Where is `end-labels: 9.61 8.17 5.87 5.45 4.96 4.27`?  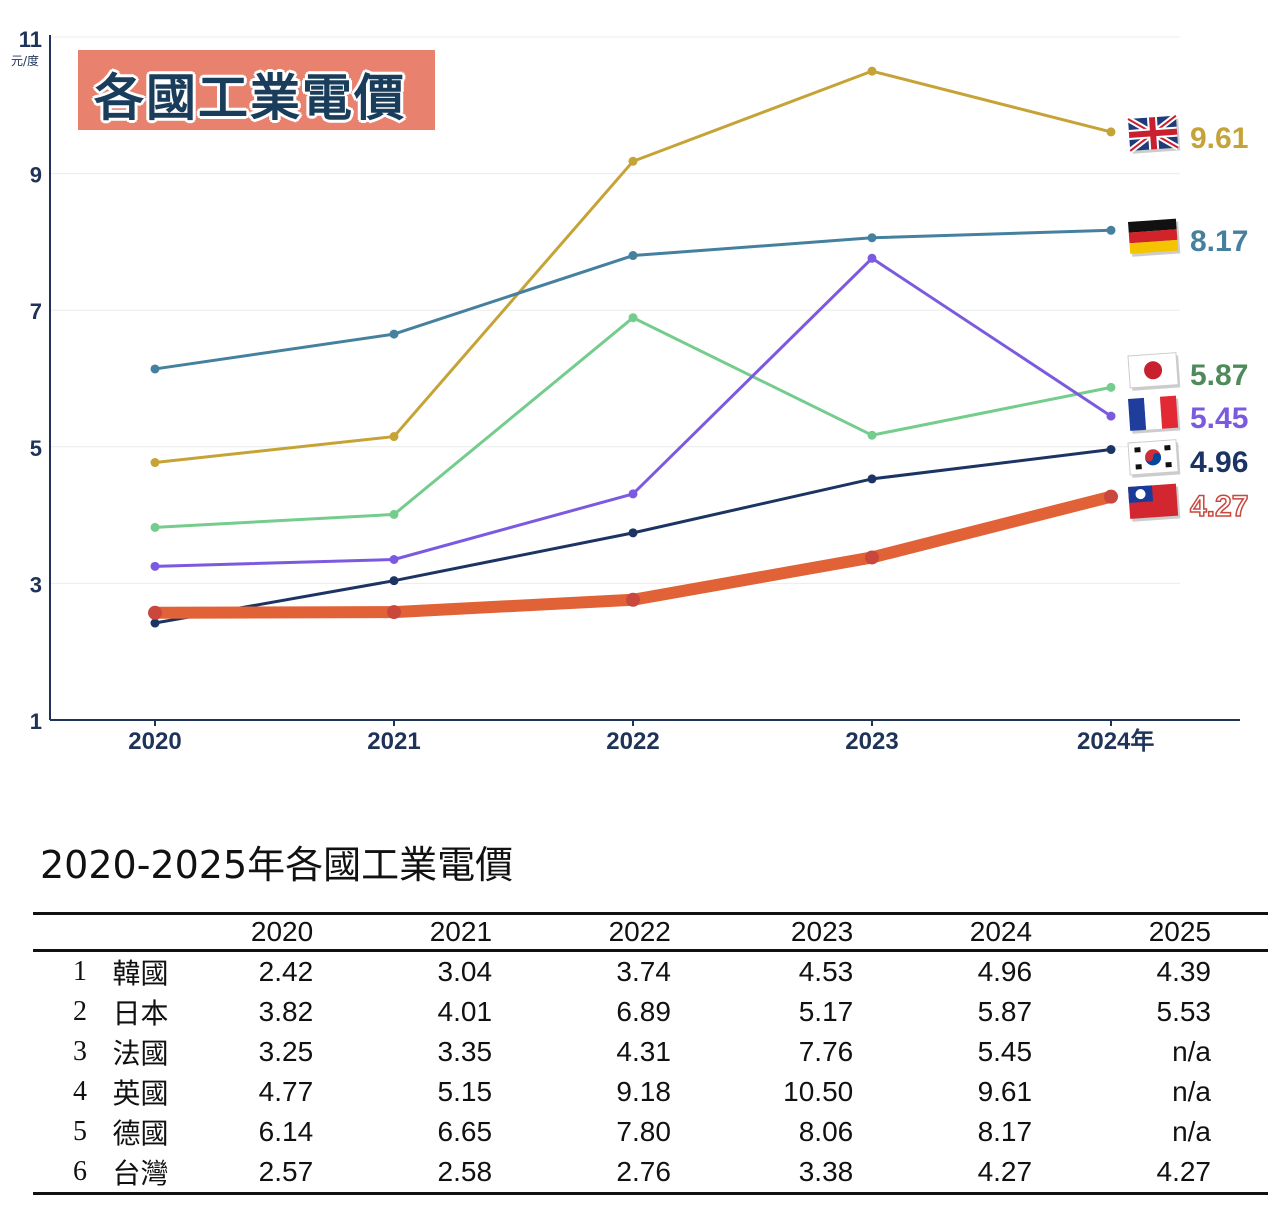
end-labels: 9.61 8.17 5.87 5.45 4.96 4.27 is located at coordinates (1187, 318).